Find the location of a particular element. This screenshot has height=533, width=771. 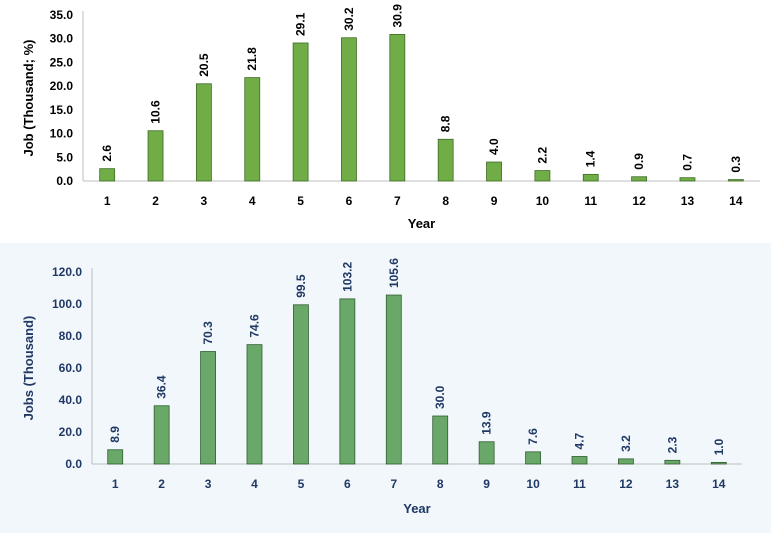

data-label: 70.3 is located at coordinates (208, 333).